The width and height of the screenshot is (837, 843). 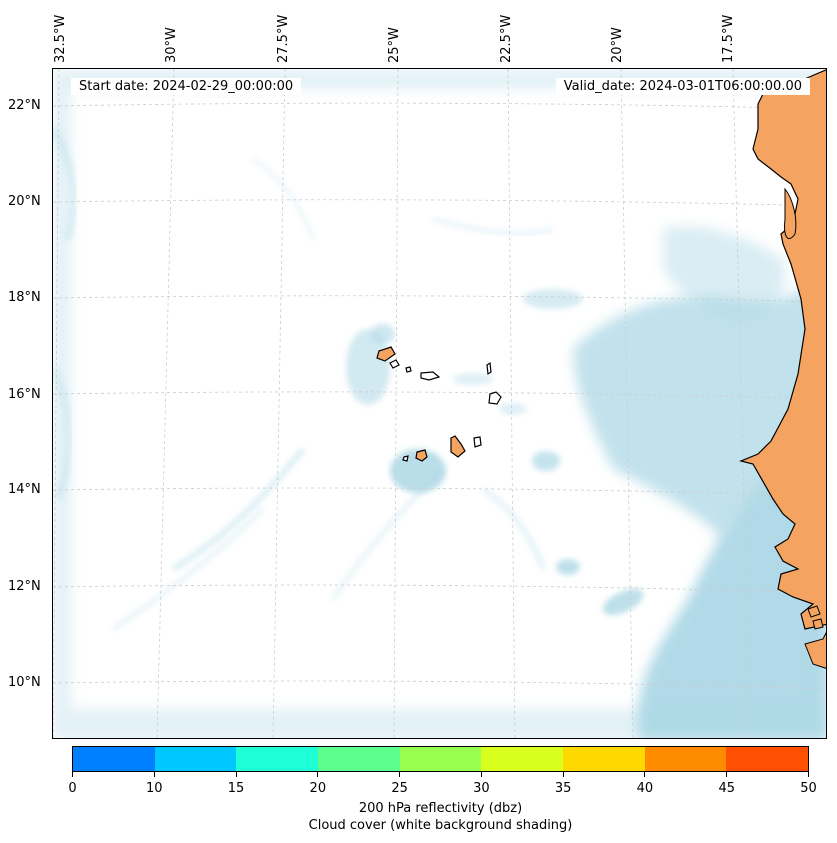 I want to click on colorbar-tick-label: 25, so click(x=399, y=788).